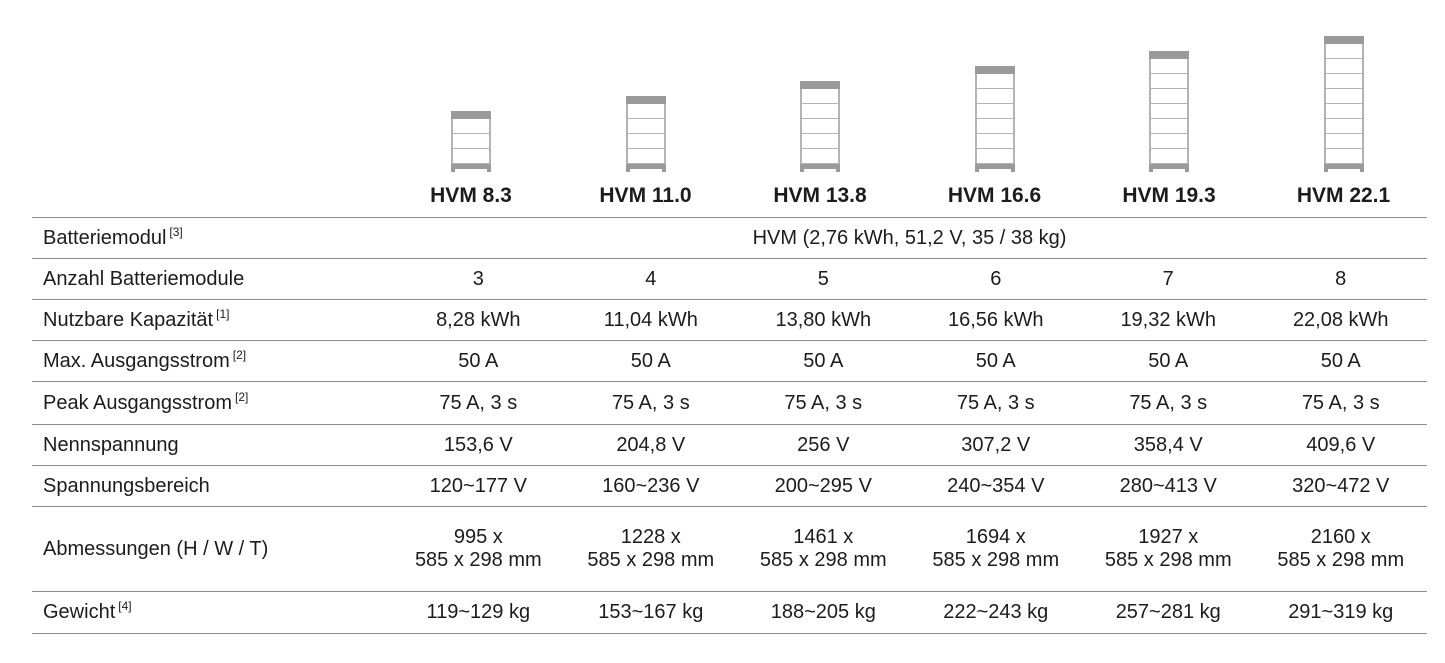 The width and height of the screenshot is (1445, 663). I want to click on product-column: HVM 22.1, so click(1344, 107).